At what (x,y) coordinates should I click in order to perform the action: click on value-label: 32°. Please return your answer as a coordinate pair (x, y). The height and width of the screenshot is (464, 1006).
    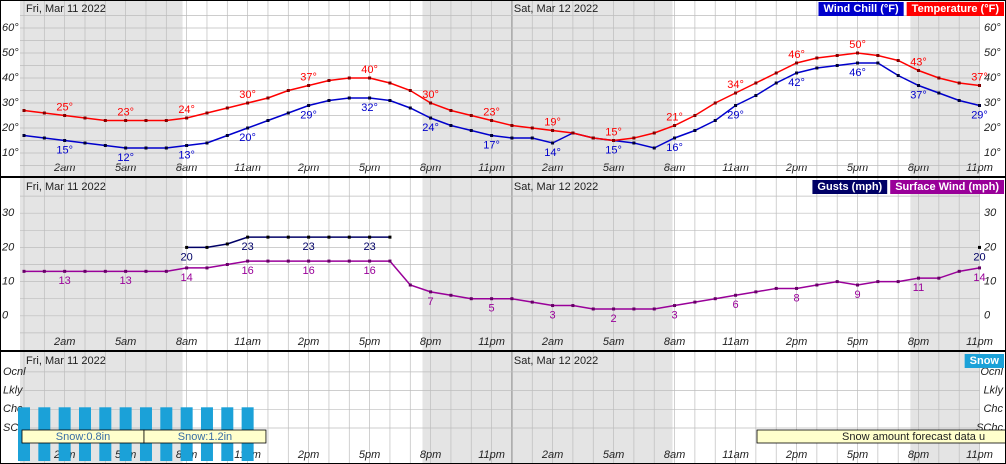
    Looking at the image, I should click on (369, 108).